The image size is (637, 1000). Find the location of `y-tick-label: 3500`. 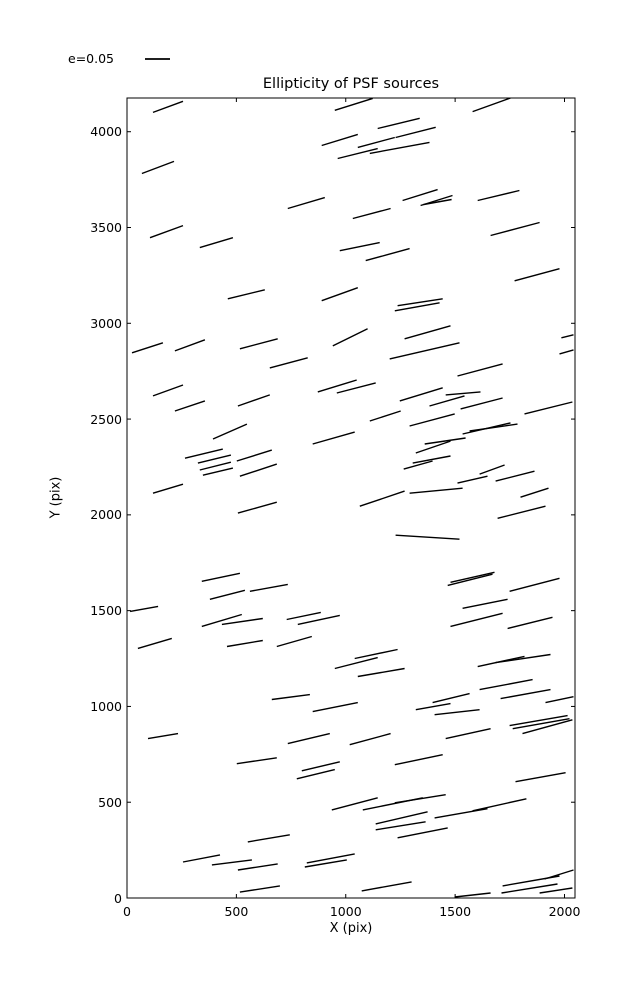

y-tick-label: 3500 is located at coordinates (106, 227).